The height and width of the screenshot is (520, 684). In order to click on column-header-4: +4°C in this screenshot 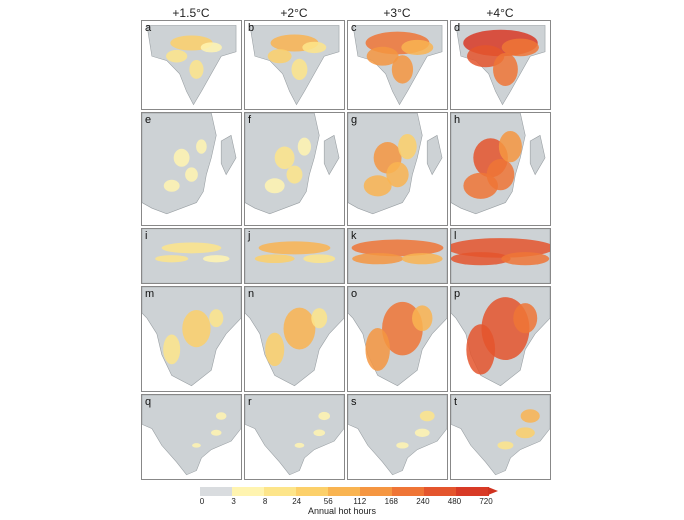, I will do `click(500, 13)`.